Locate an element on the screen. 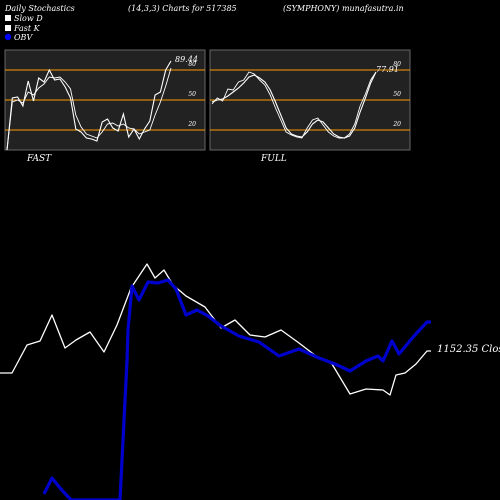 This screenshot has width=500, height=500. legend-label-obv: OBV is located at coordinates (23, 37).